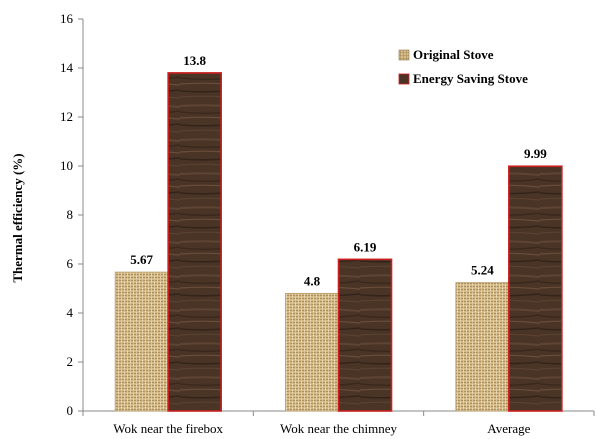  What do you see at coordinates (508, 428) in the screenshot?
I see `category-label: Average` at bounding box center [508, 428].